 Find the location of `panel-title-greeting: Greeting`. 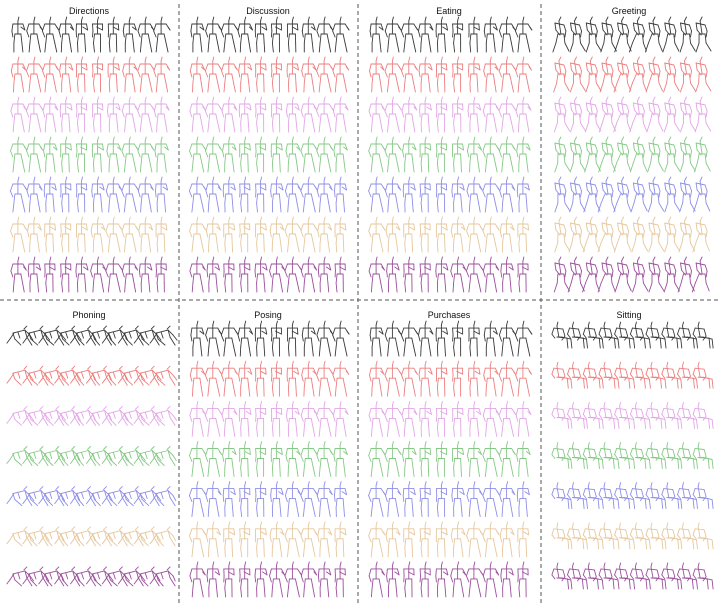

panel-title-greeting: Greeting is located at coordinates (629, 11).